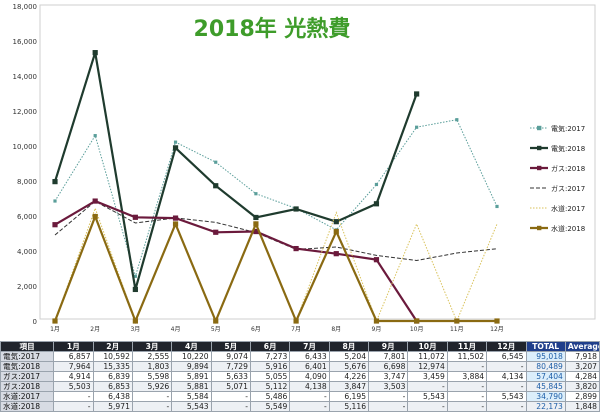 The height and width of the screenshot is (416, 600). Describe the element at coordinates (568, 188) in the screenshot. I see `legend-label: ガス:2017` at that location.